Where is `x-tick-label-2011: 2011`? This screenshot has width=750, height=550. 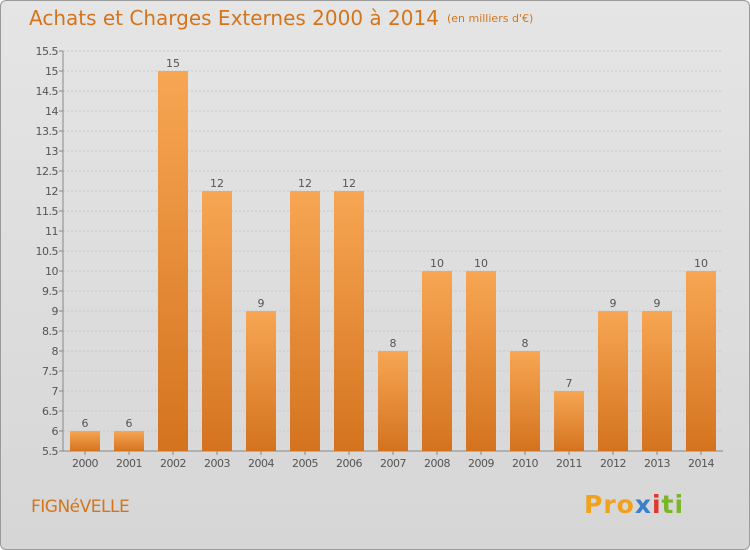
x-tick-label-2011: 2011 is located at coordinates (569, 463).